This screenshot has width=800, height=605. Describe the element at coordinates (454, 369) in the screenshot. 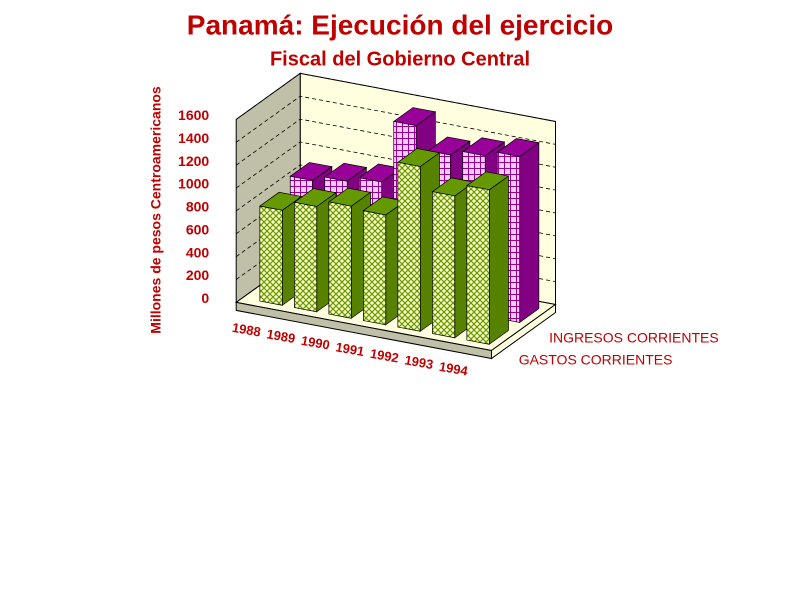

I see `x-tick-label: 1994` at that location.